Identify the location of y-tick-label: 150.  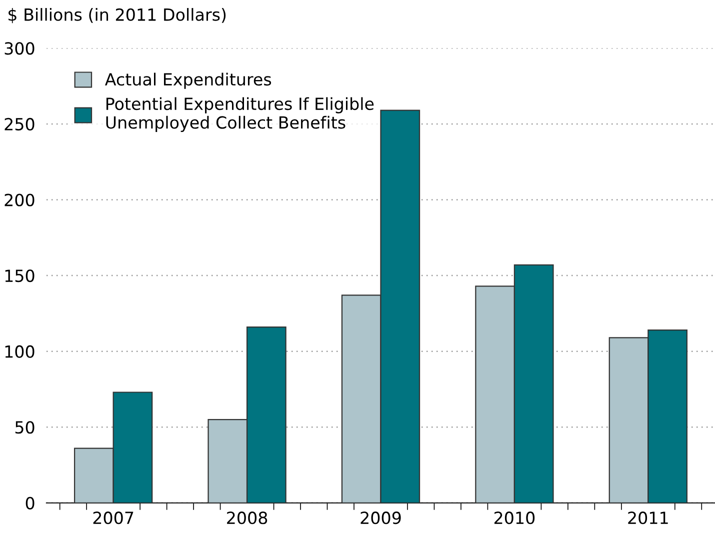
(19, 275).